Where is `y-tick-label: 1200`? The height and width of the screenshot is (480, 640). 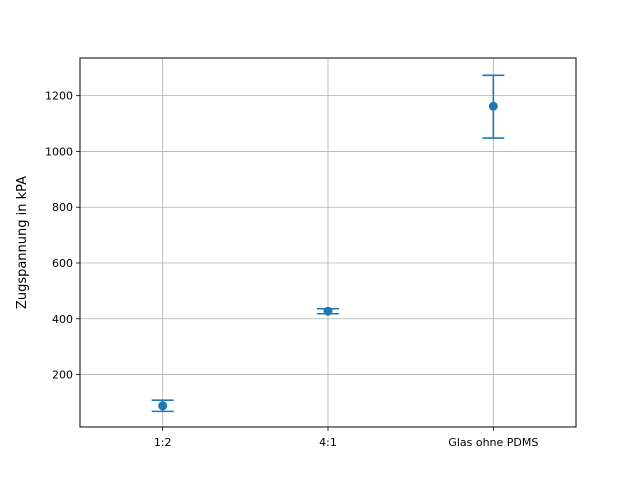
y-tick-label: 1200 is located at coordinates (59, 96).